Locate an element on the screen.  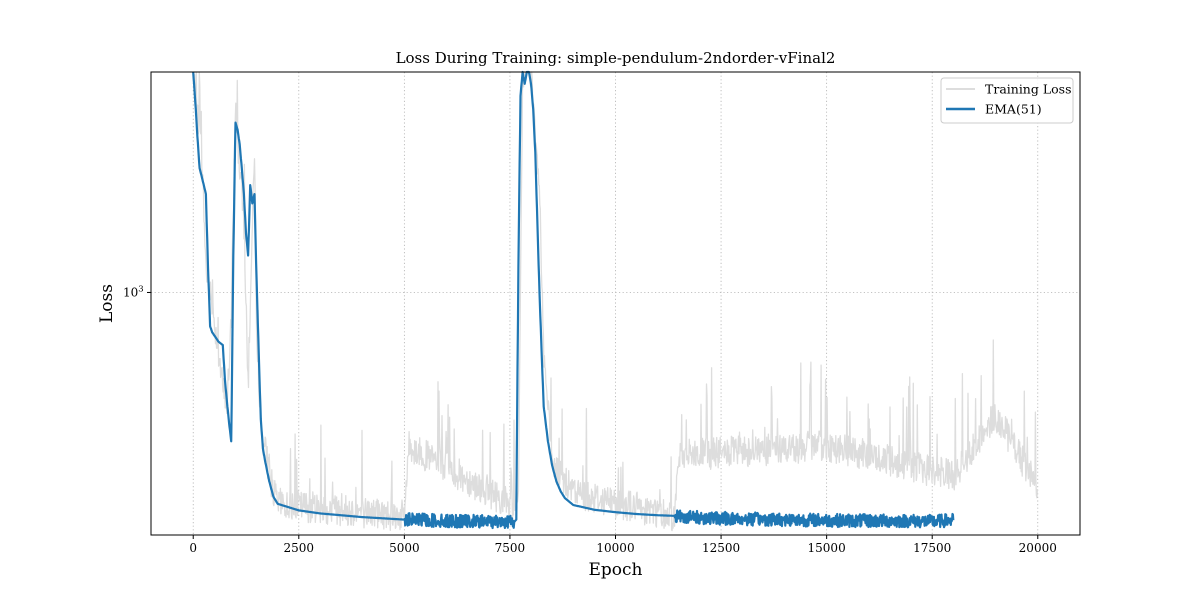
y-axis-label: Loss is located at coordinates (107, 303).